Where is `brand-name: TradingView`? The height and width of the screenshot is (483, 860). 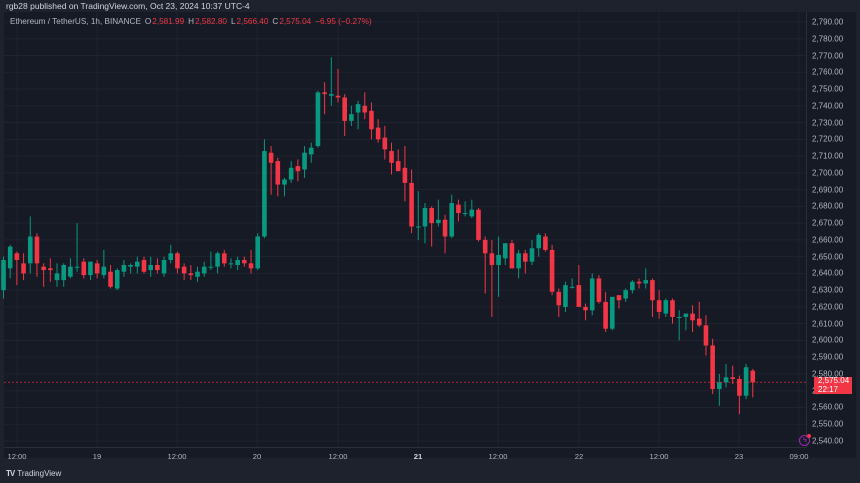
brand-name: TradingView is located at coordinates (39, 473).